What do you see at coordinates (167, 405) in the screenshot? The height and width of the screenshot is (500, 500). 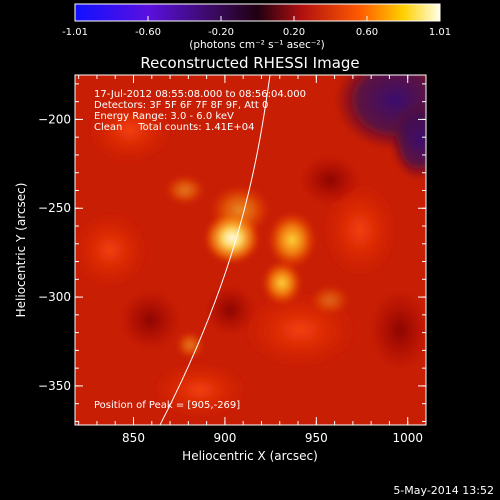 I see `peak-position-label: Position of Peak = [905,-269]` at bounding box center [167, 405].